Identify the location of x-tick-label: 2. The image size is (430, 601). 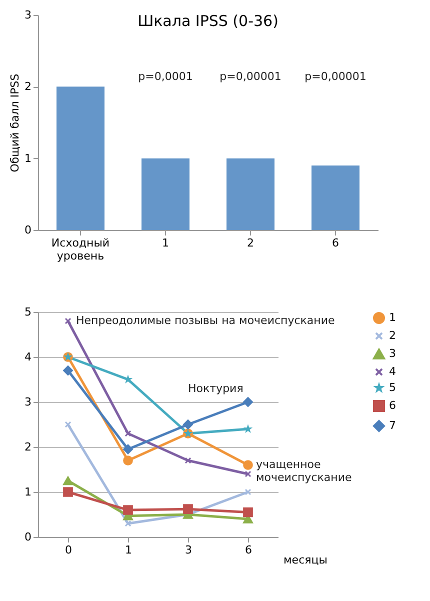
(250, 243).